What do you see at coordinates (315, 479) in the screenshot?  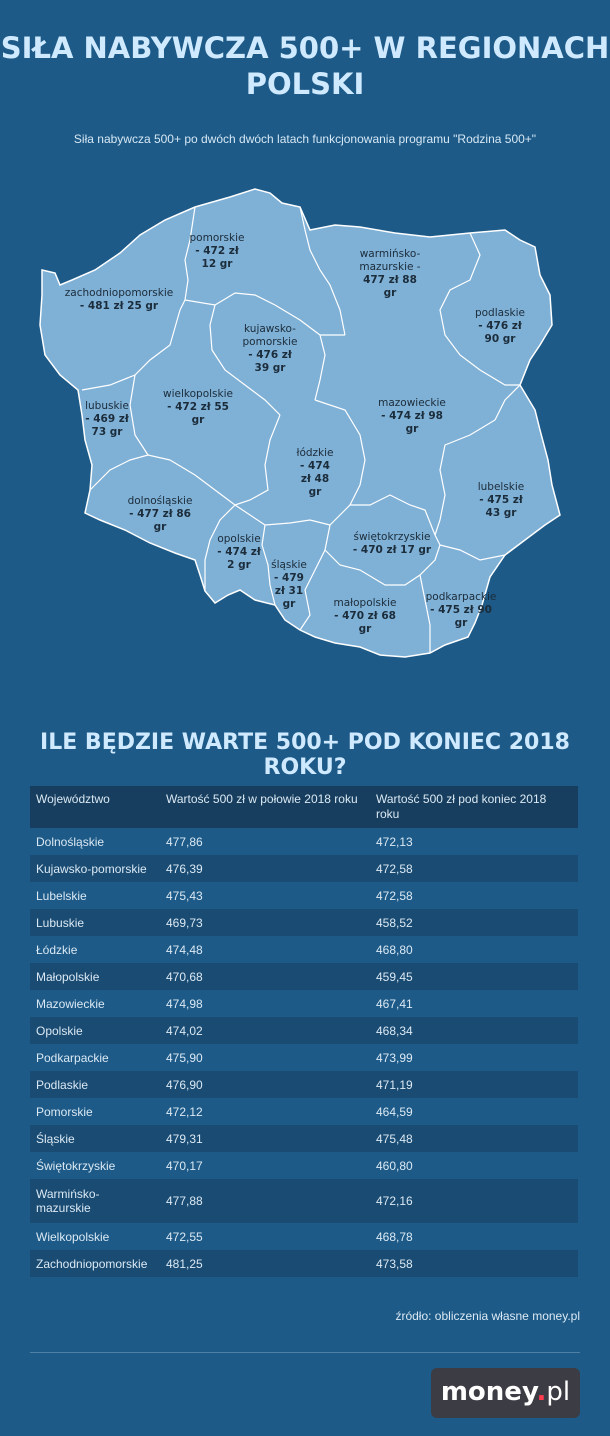 I see `label-lodzkie-value: - 474 zł 48 gr` at bounding box center [315, 479].